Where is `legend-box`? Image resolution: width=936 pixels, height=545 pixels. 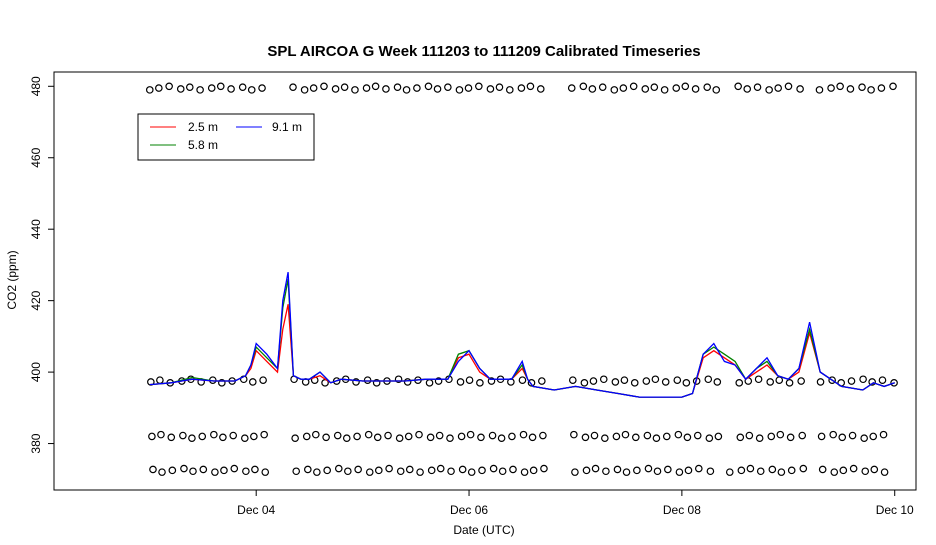
legend-box is located at coordinates (226, 137).